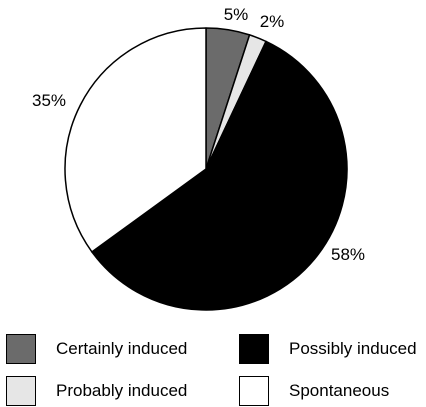 The height and width of the screenshot is (407, 426). Describe the element at coordinates (49, 100) in the screenshot. I see `data-label-spontaneous: 35%` at that location.